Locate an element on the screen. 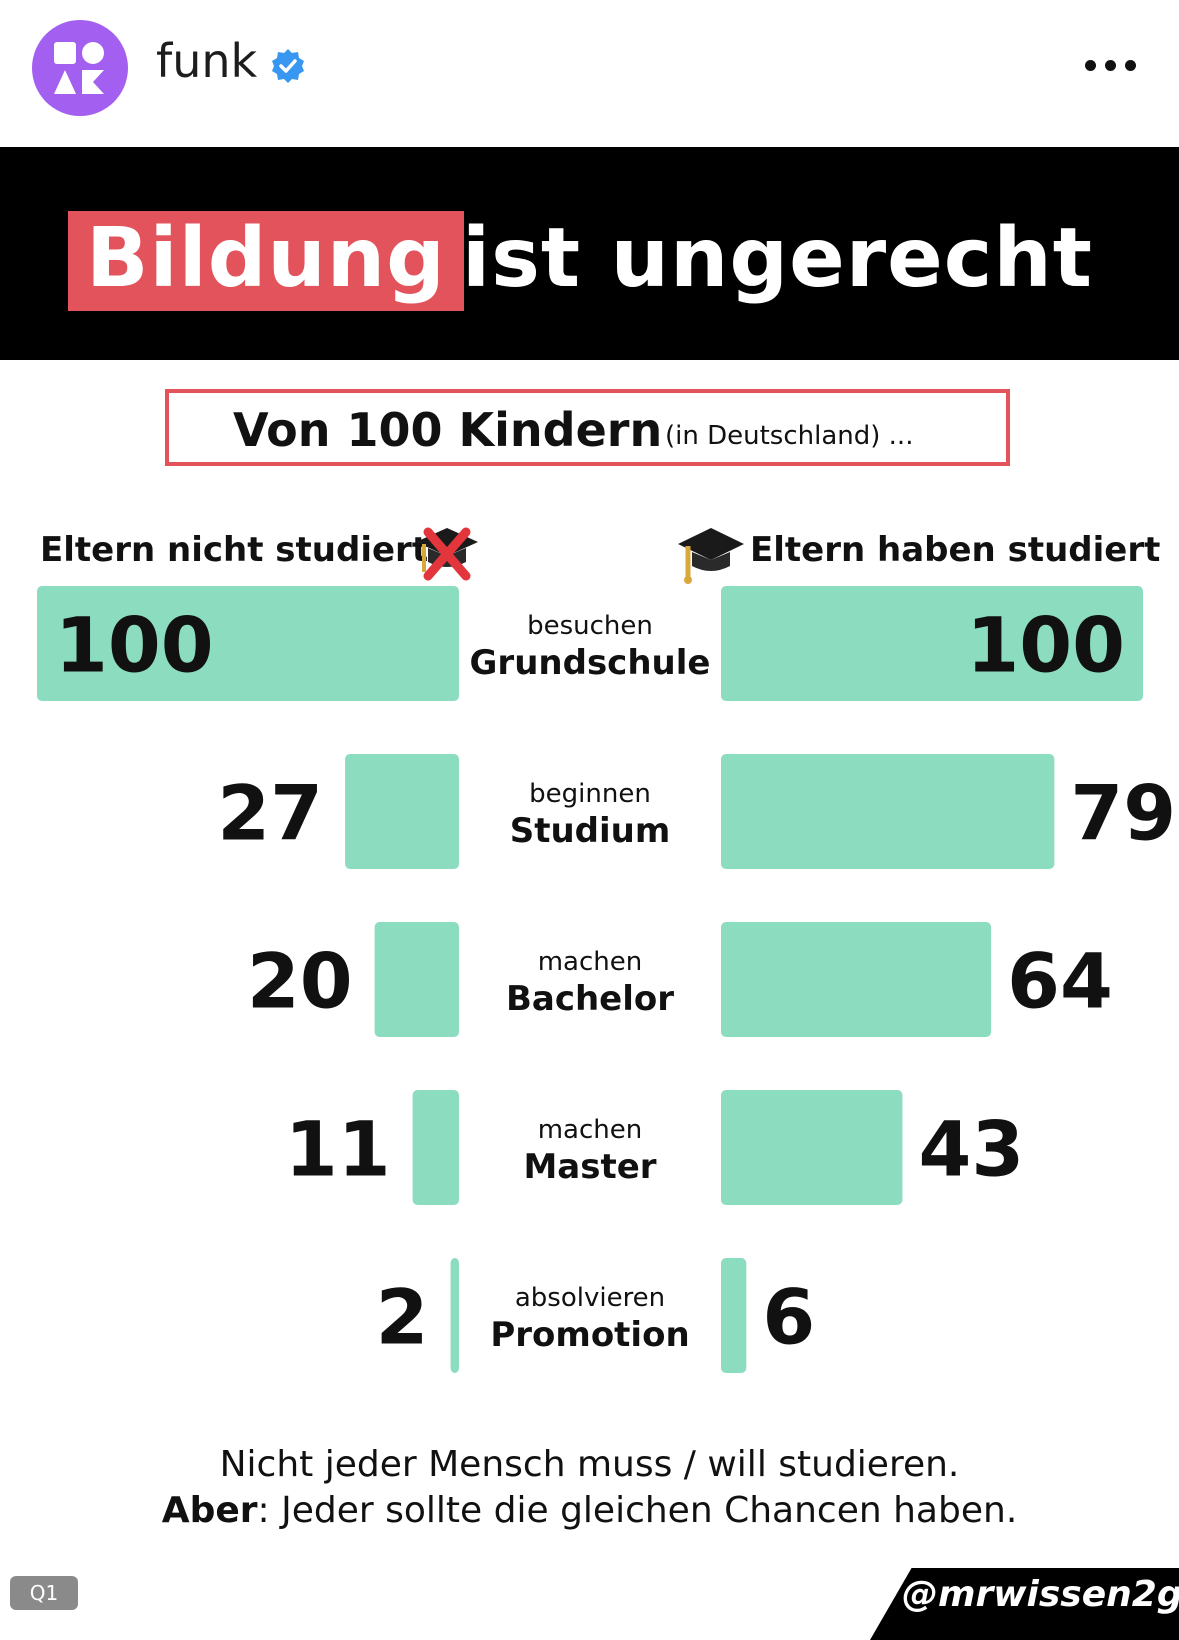 This screenshot has width=1179, height=1640. category-name-4: Promotion is located at coordinates (589, 1335).